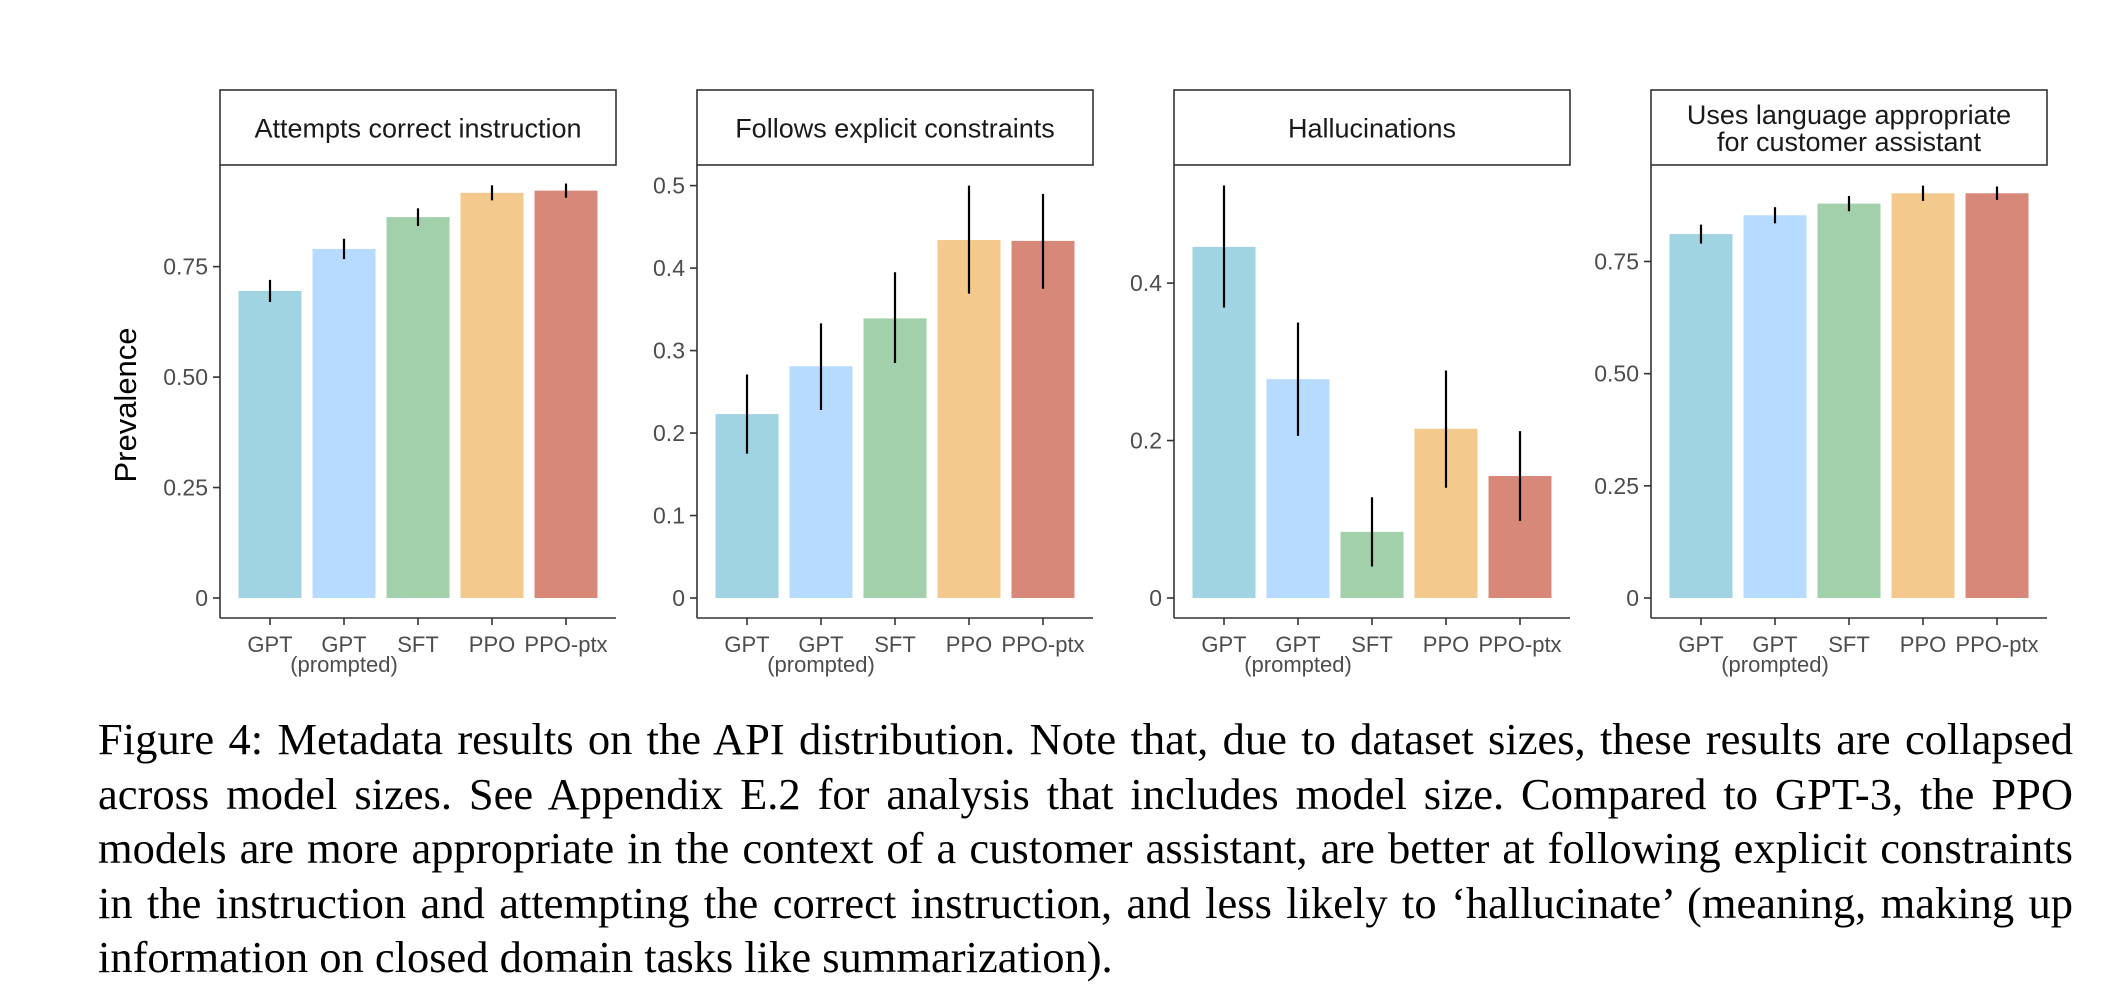 This screenshot has width=2102, height=1004. I want to click on panel-title: for customer assistant, so click(1849, 142).